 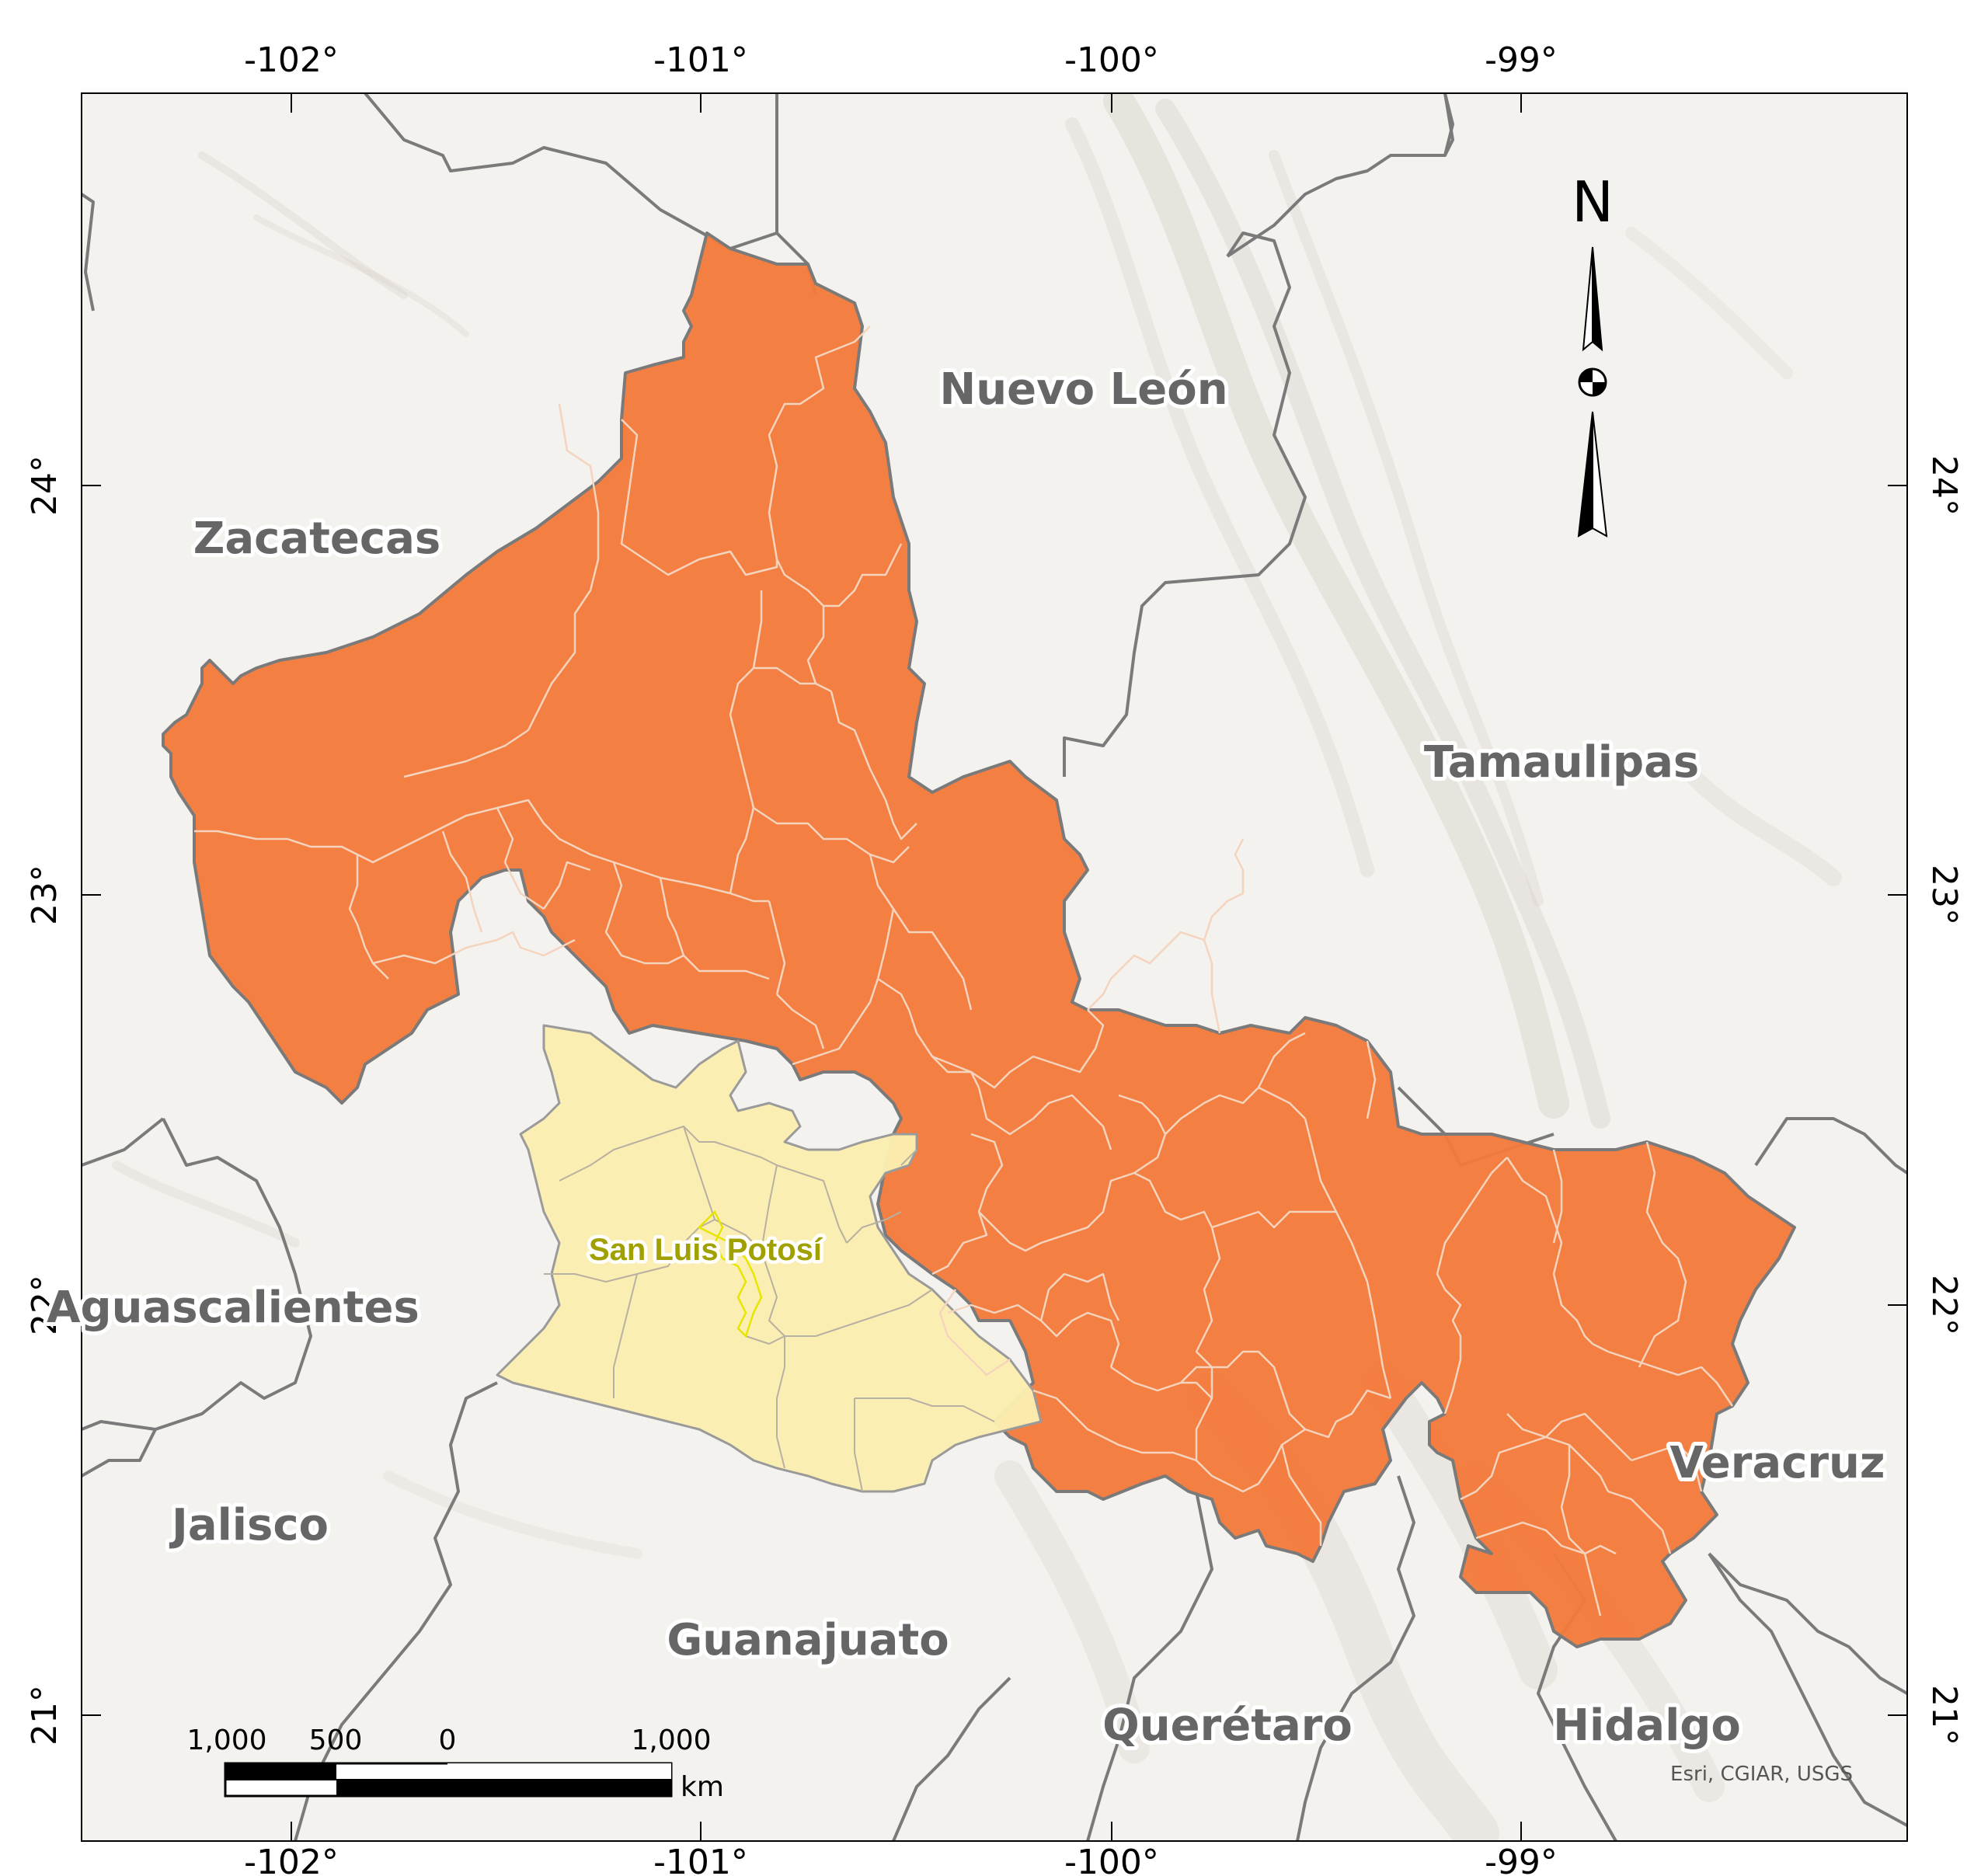 I want to click on state-label-nuevo-leon: Nuevo León, so click(x=1083, y=389).